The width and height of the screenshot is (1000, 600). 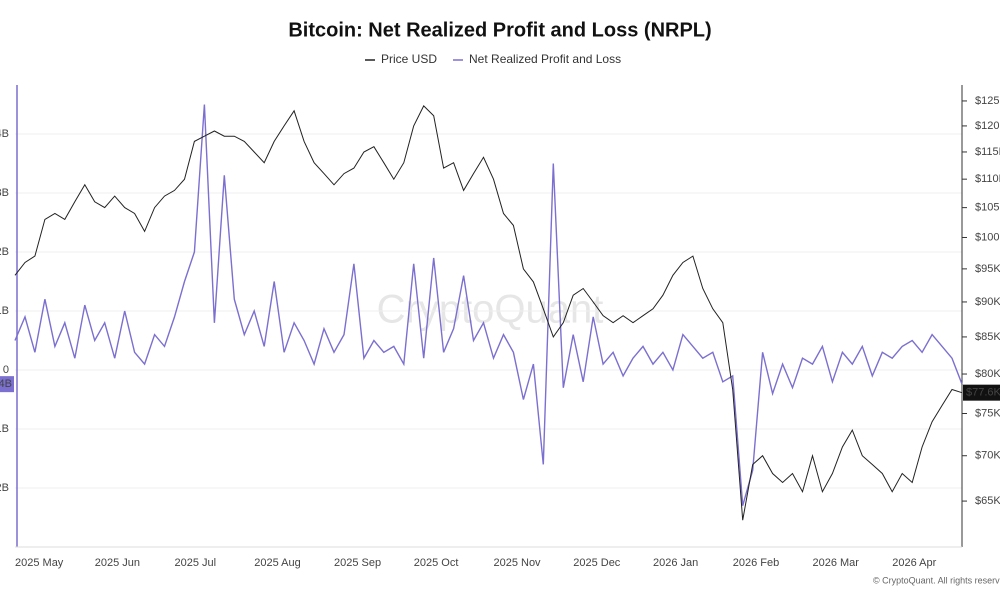 I want to click on y-tick-label: 2B, so click(x=4, y=252).